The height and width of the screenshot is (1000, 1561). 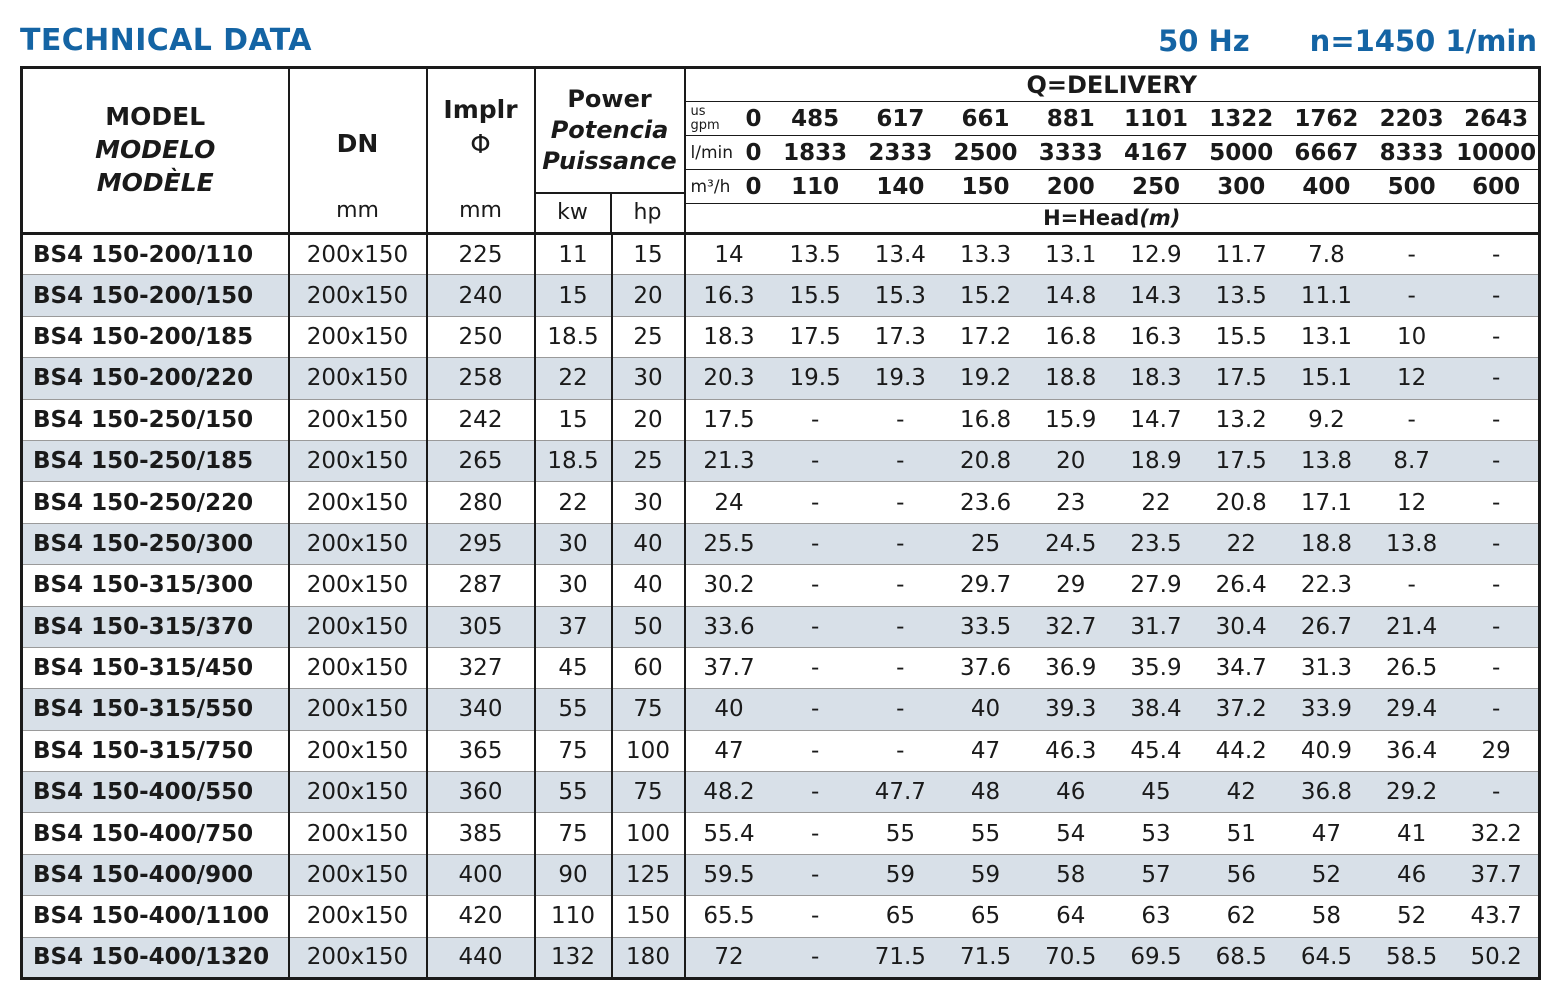 What do you see at coordinates (647, 916) in the screenshot?
I see `power-hp-cell: 150` at bounding box center [647, 916].